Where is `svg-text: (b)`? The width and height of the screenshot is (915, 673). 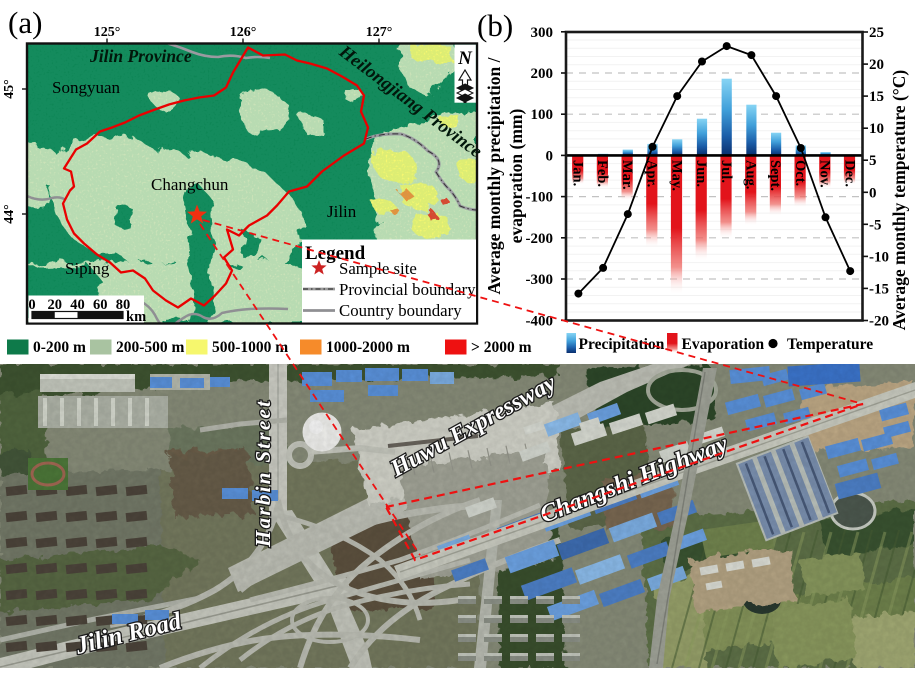 svg-text: (b) is located at coordinates (495, 25).